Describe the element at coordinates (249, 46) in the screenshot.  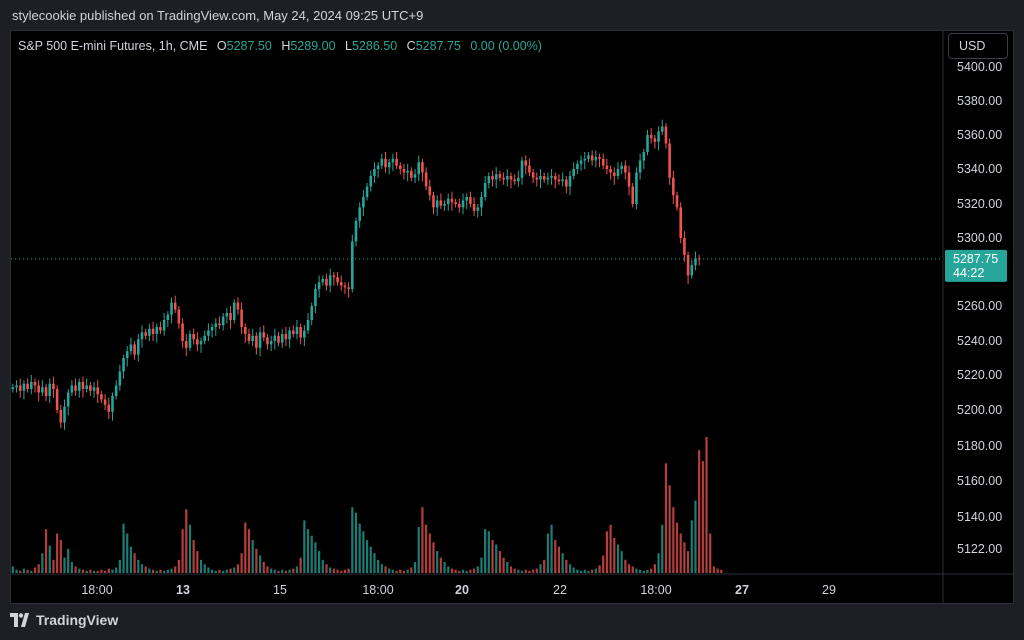
I see `open-value: 5287.50` at that location.